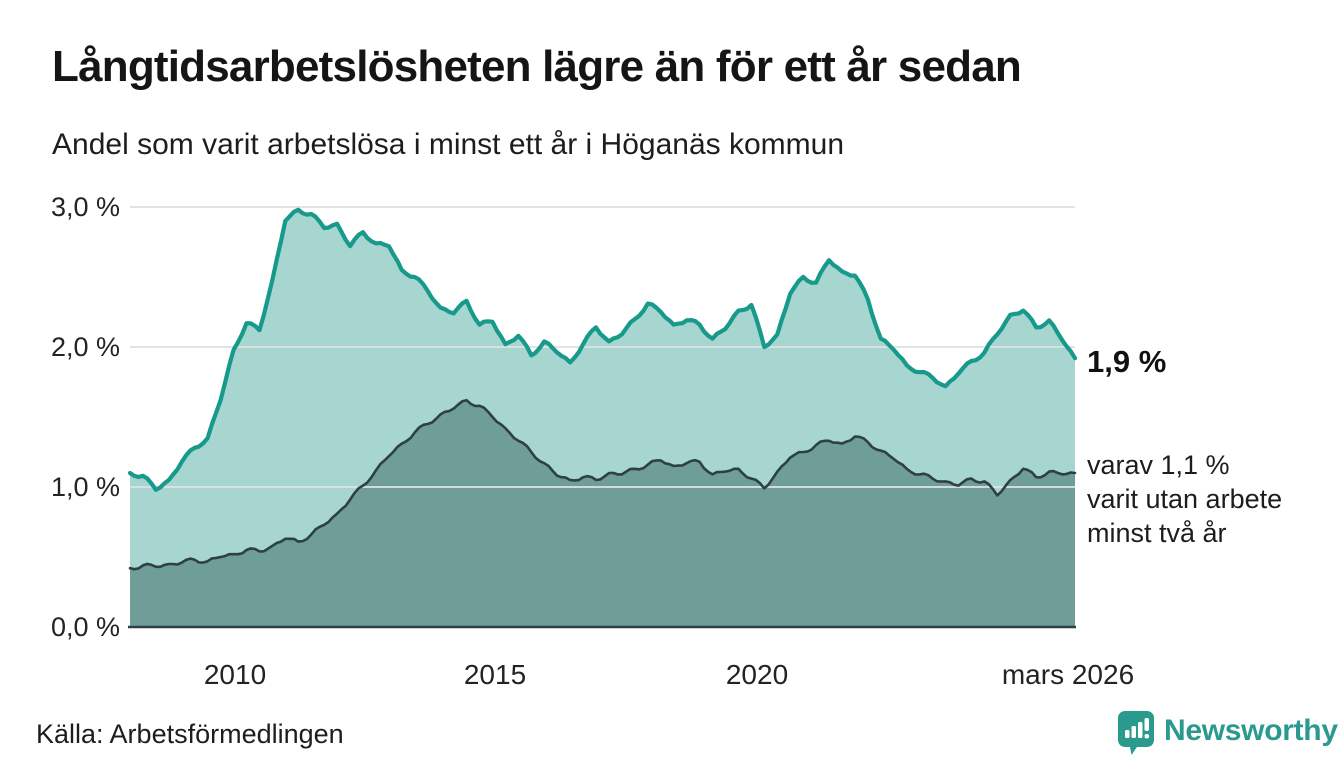 This screenshot has width=1340, height=780. Describe the element at coordinates (1136, 733) in the screenshot. I see `newsworthy-bubble-chart-icon` at that location.